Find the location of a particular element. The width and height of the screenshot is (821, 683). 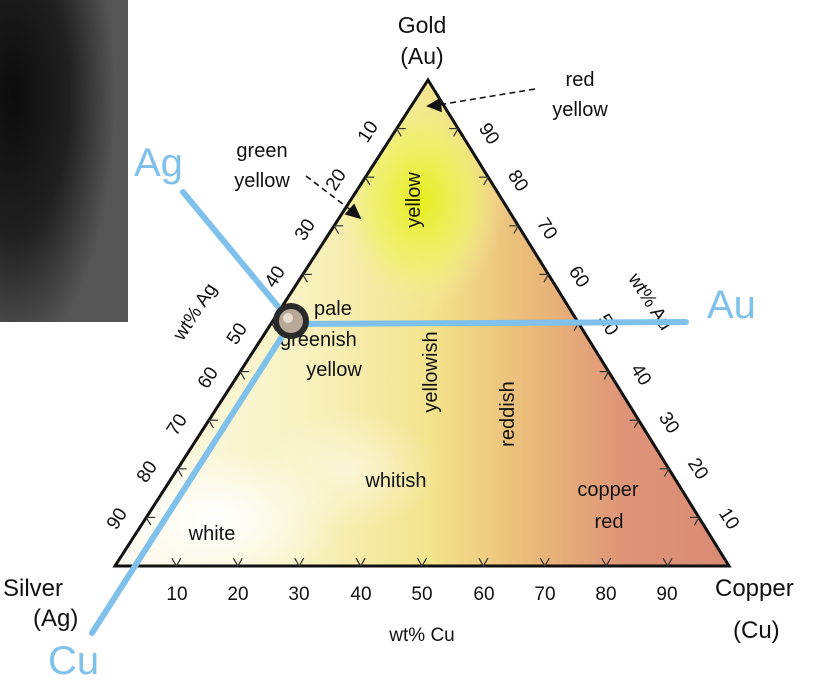

tick-labels-cu: 10 20 30 40 50 60 70 80 90 is located at coordinates (421, 594).